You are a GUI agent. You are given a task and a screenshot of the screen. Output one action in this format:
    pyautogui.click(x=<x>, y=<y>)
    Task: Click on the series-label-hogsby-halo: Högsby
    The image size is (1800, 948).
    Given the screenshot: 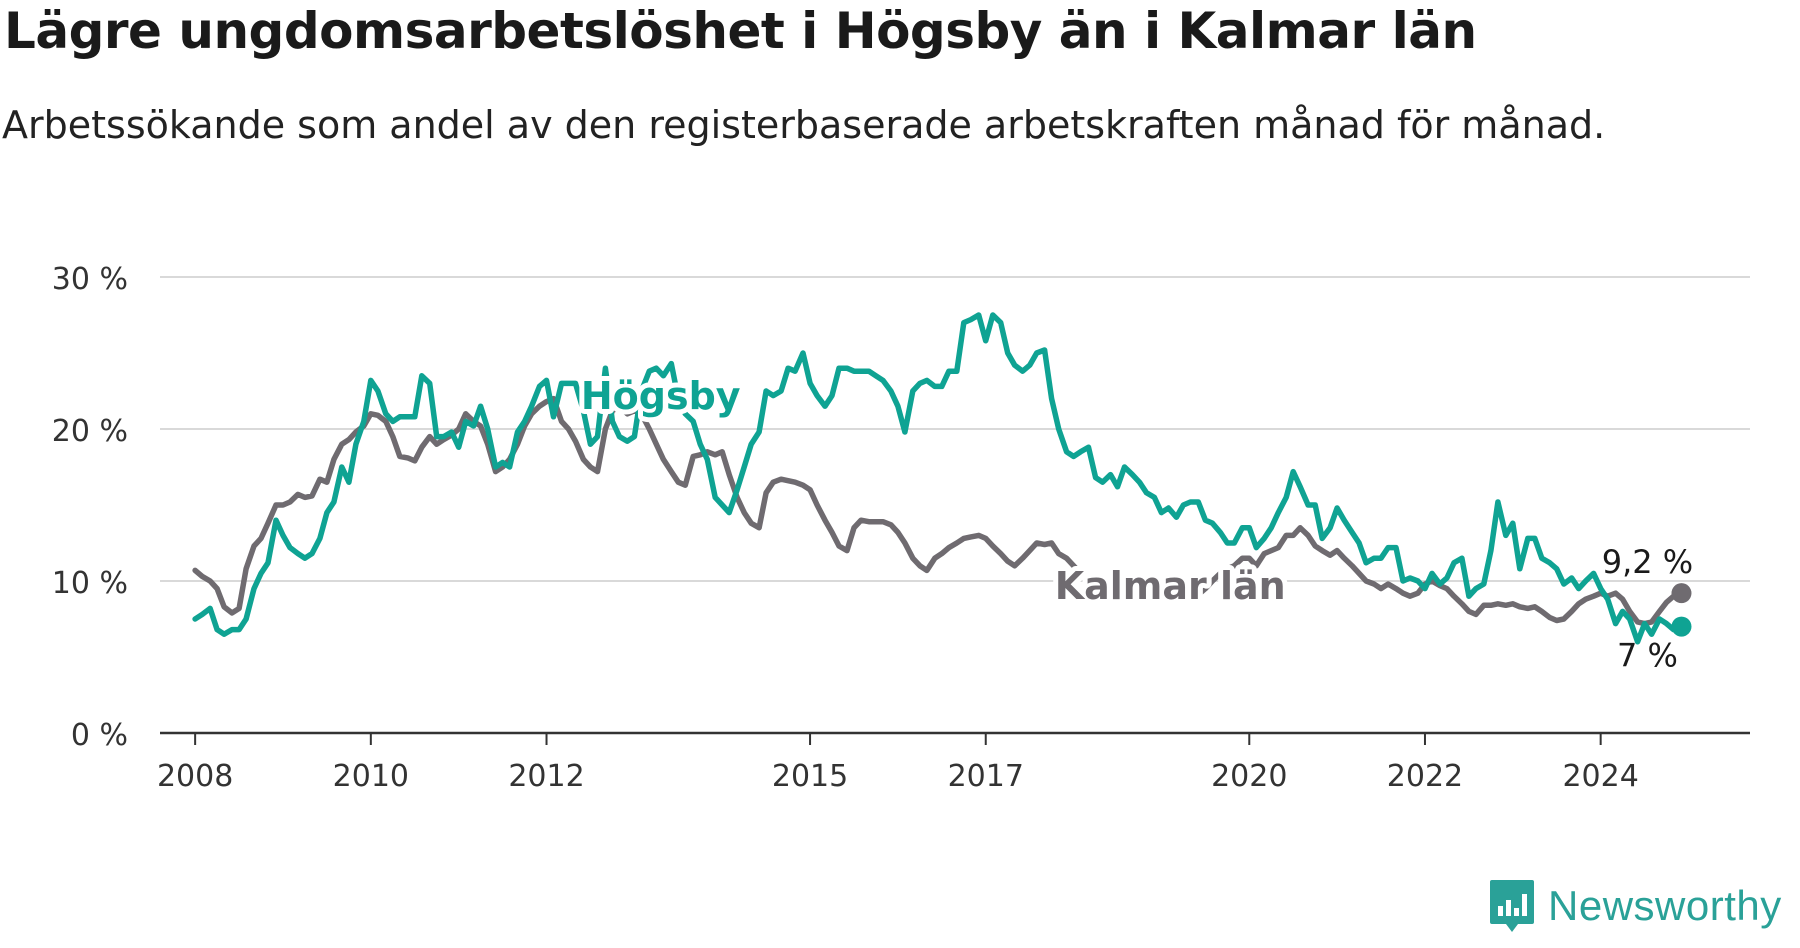 What is the action you would take?
    pyautogui.click(x=661, y=396)
    